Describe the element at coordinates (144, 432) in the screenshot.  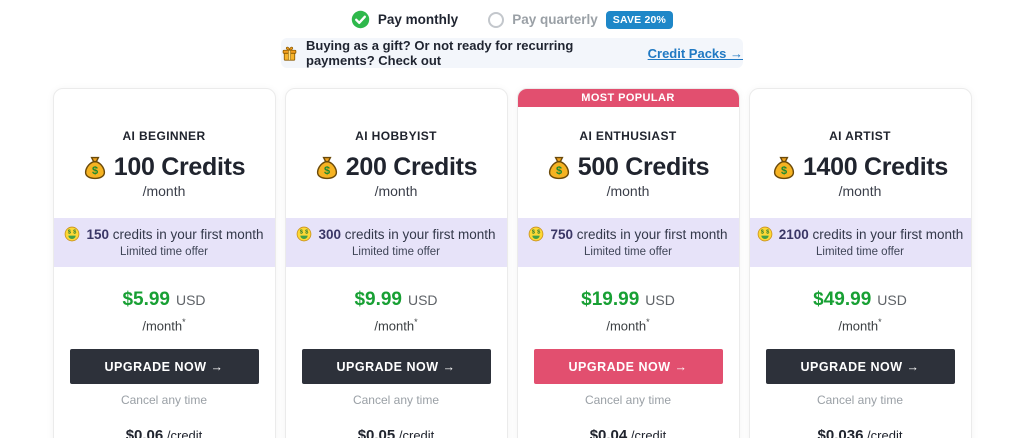
I see `per-credit-price: $0.06` at that location.